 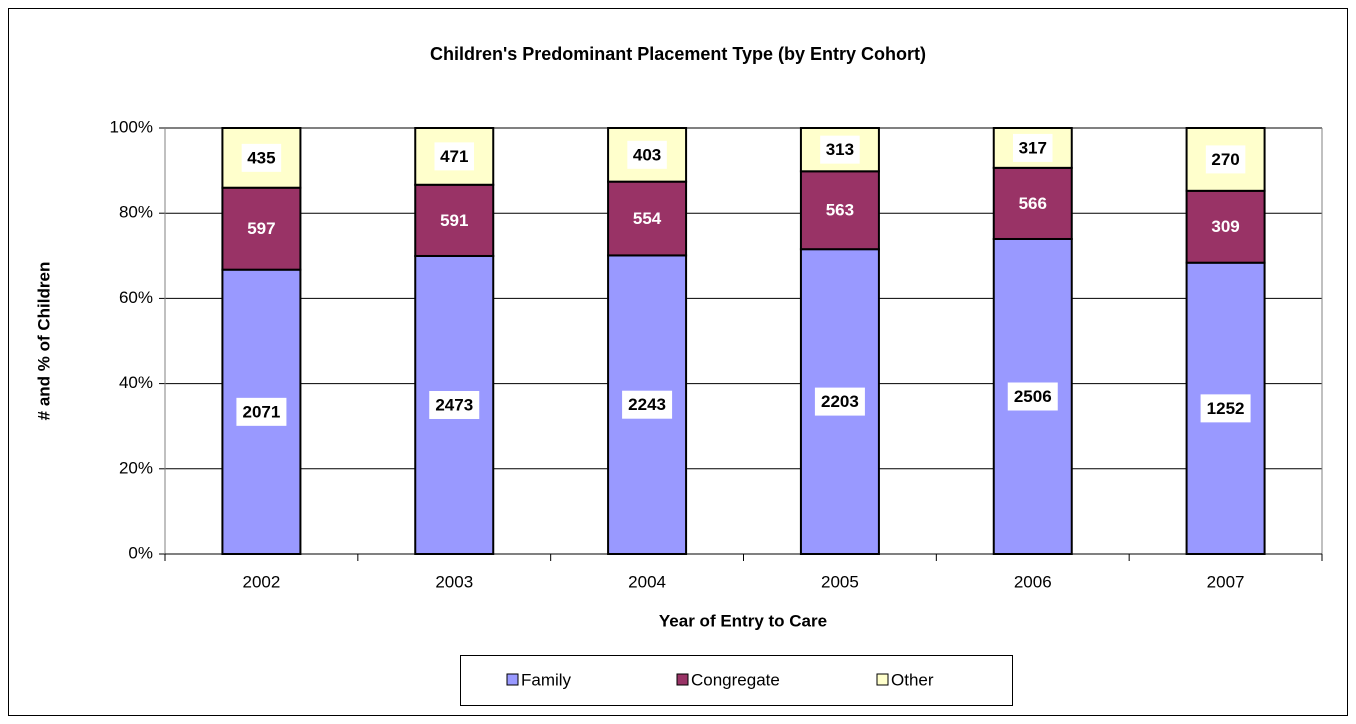 I want to click on data-label: 1252, so click(x=1226, y=408).